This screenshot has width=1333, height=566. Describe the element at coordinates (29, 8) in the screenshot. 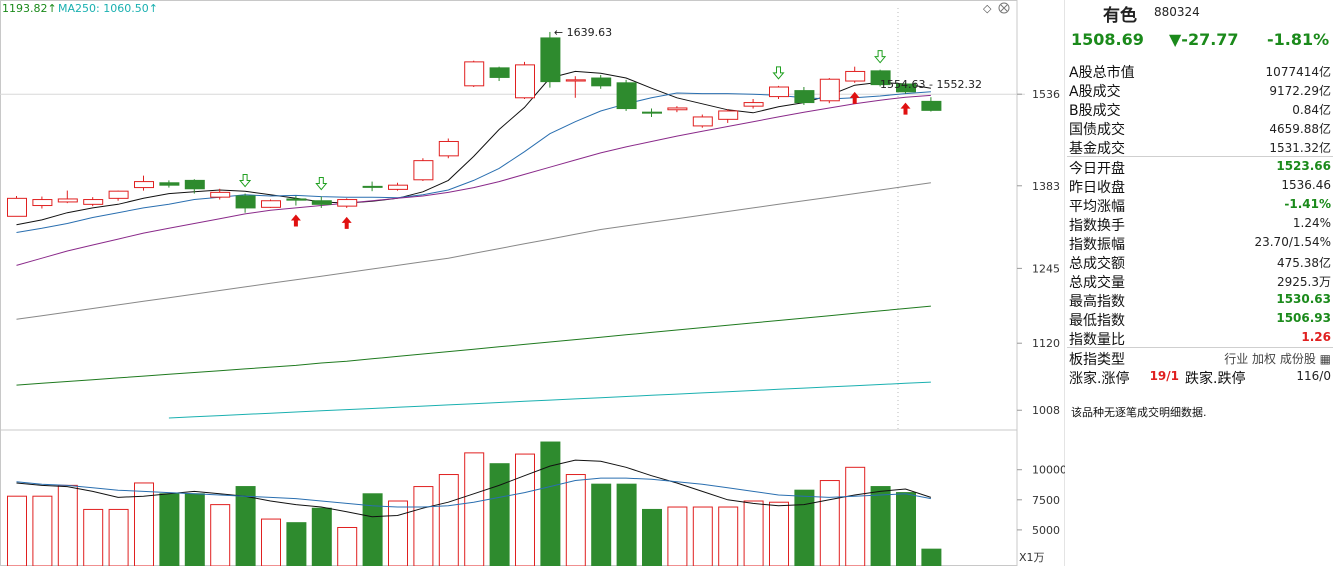

I see `ma-legend-prev: 1193.82↑` at that location.